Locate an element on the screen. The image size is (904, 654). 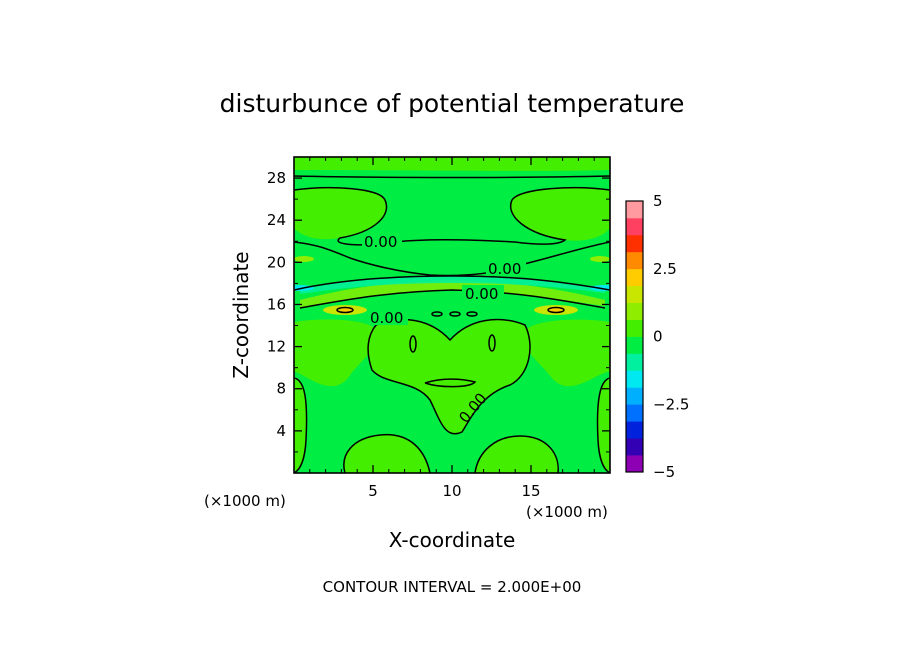
y-tick-label: 8 is located at coordinates (281, 389).